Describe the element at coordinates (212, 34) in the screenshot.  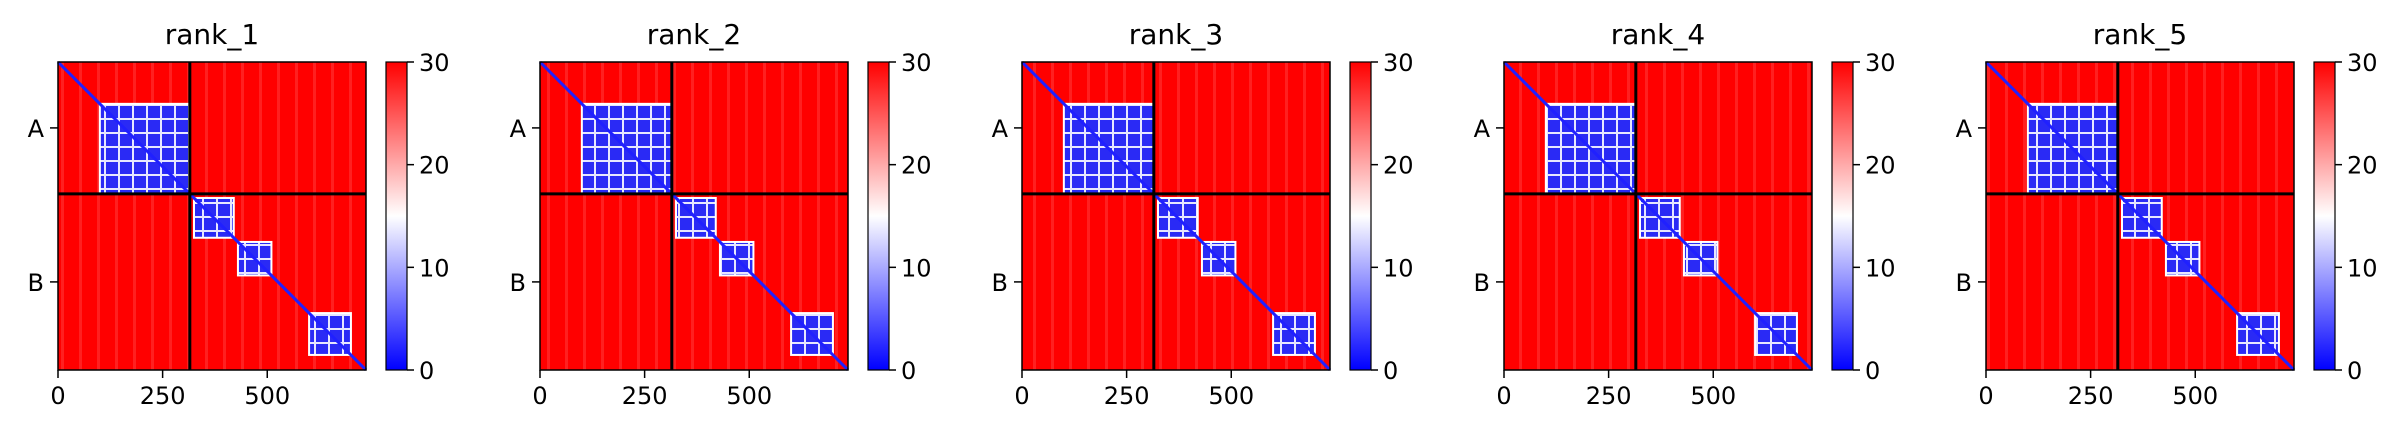
I see `panel-title: rank_1` at that location.